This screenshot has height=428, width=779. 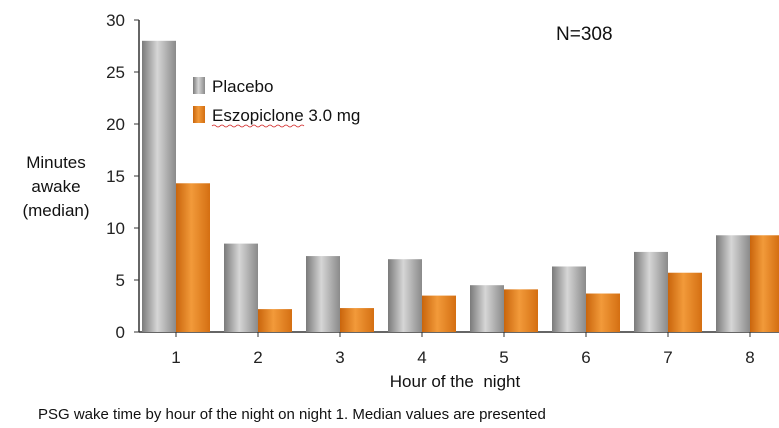 What do you see at coordinates (585, 357) in the screenshot?
I see `x-tick-label: 6` at bounding box center [585, 357].